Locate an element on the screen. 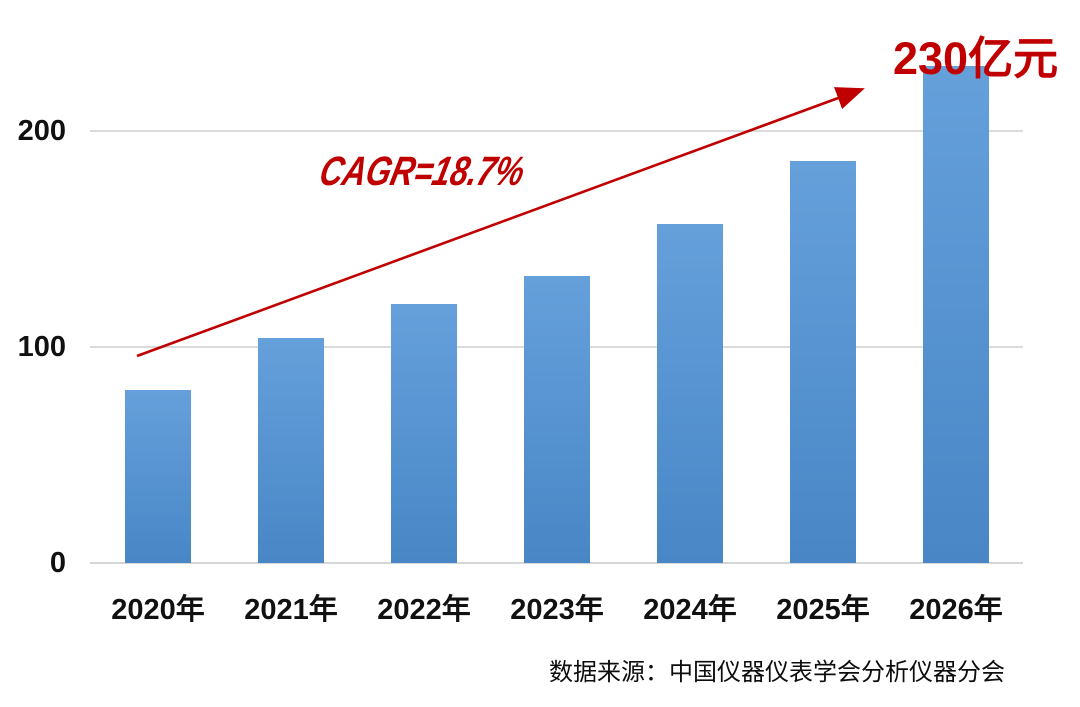  y-tick-200: 200 is located at coordinates (41, 131).